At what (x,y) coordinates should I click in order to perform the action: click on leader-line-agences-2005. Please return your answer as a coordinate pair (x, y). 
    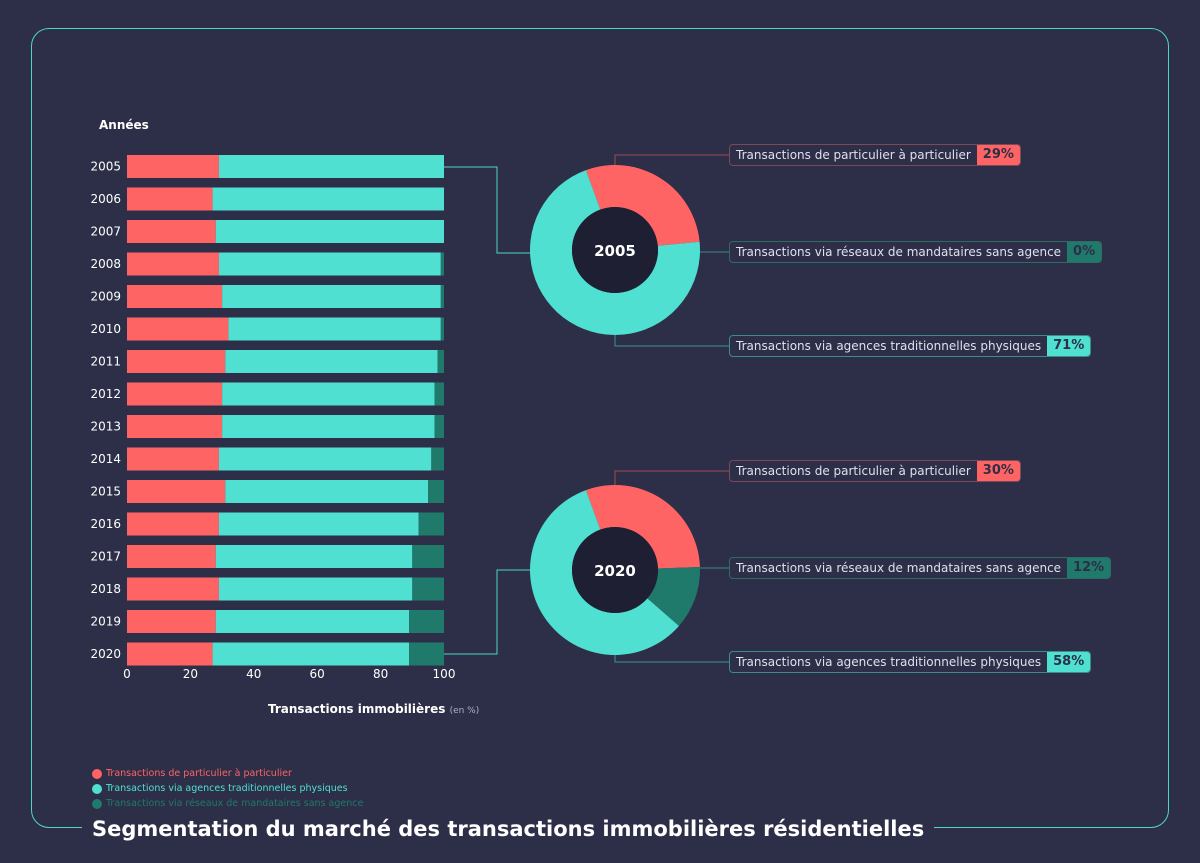
    Looking at the image, I should click on (672, 341).